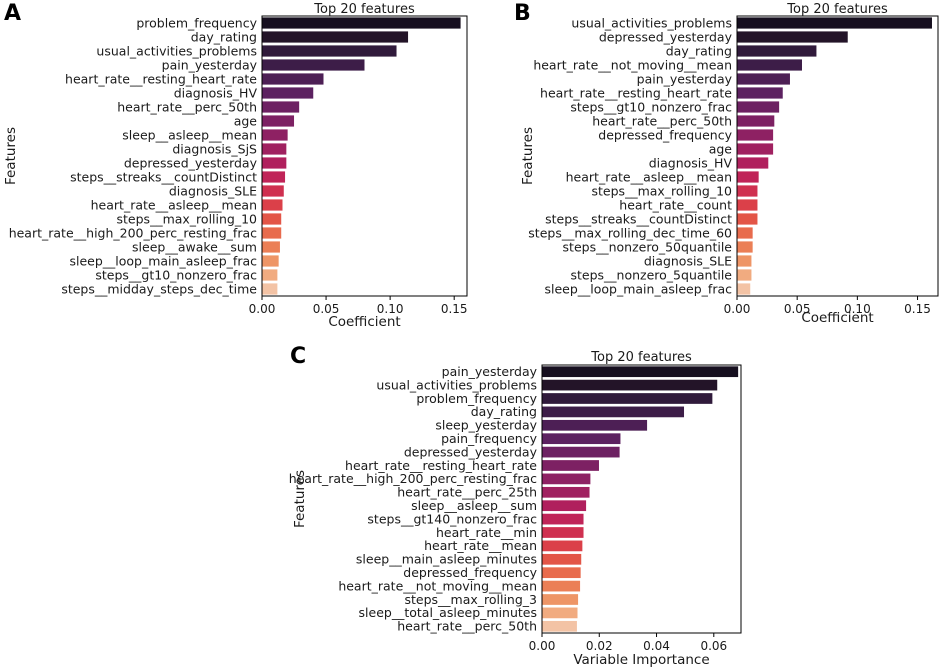  I want to click on category-label: diagnosis_HV, so click(216, 92).